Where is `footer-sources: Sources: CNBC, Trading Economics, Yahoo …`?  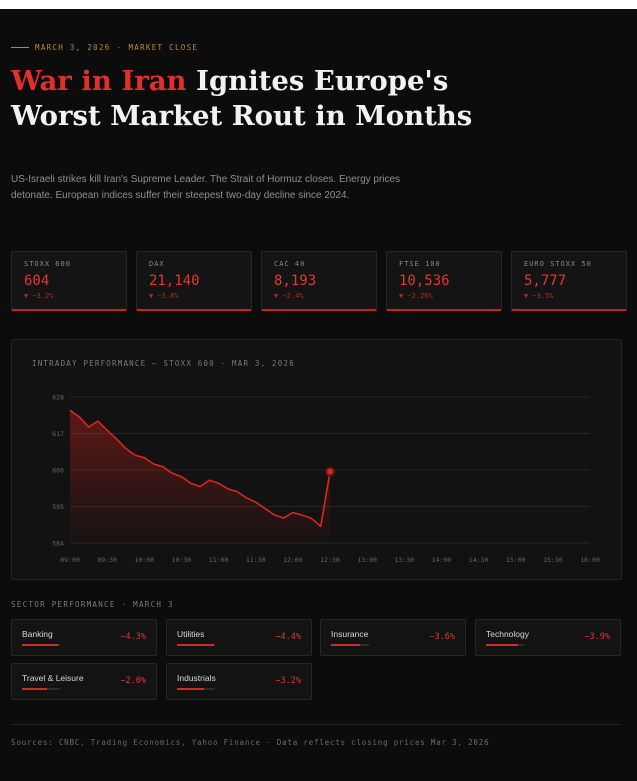
footer-sources: Sources: CNBC, Trading Economics, Yahoo … is located at coordinates (250, 742).